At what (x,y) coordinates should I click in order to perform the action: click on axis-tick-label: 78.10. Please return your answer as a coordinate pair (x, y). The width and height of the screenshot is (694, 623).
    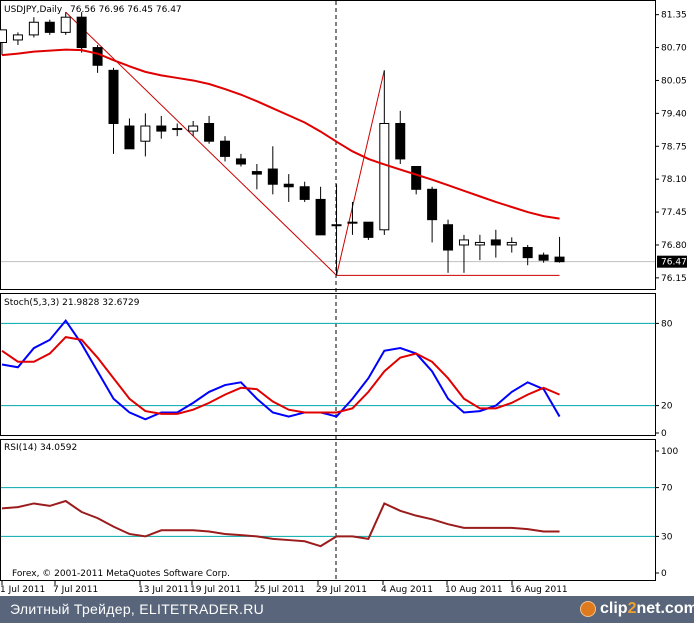
    Looking at the image, I should click on (674, 180).